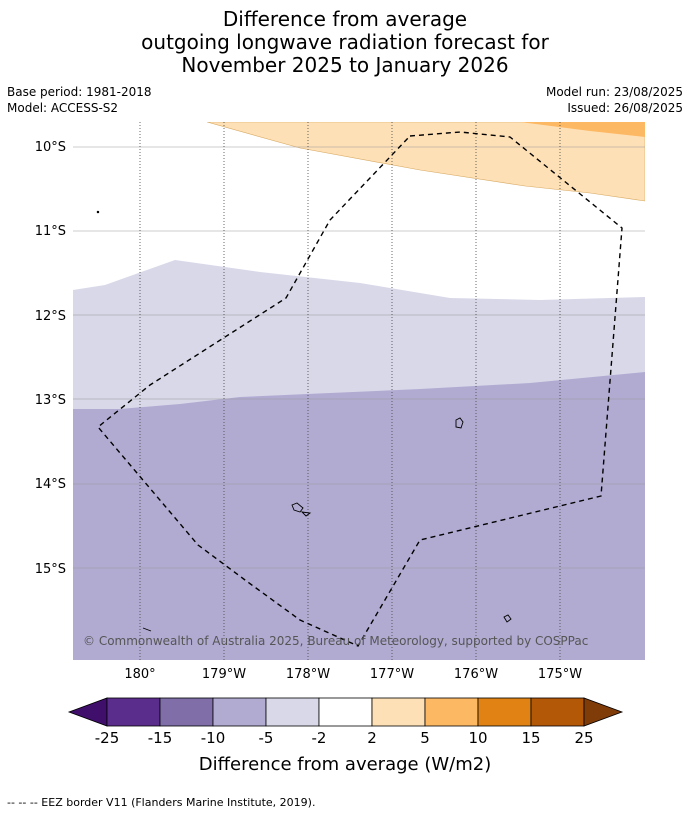 The height and width of the screenshot is (816, 690). I want to click on base-period: Base period: 1981-2018, so click(79, 92).